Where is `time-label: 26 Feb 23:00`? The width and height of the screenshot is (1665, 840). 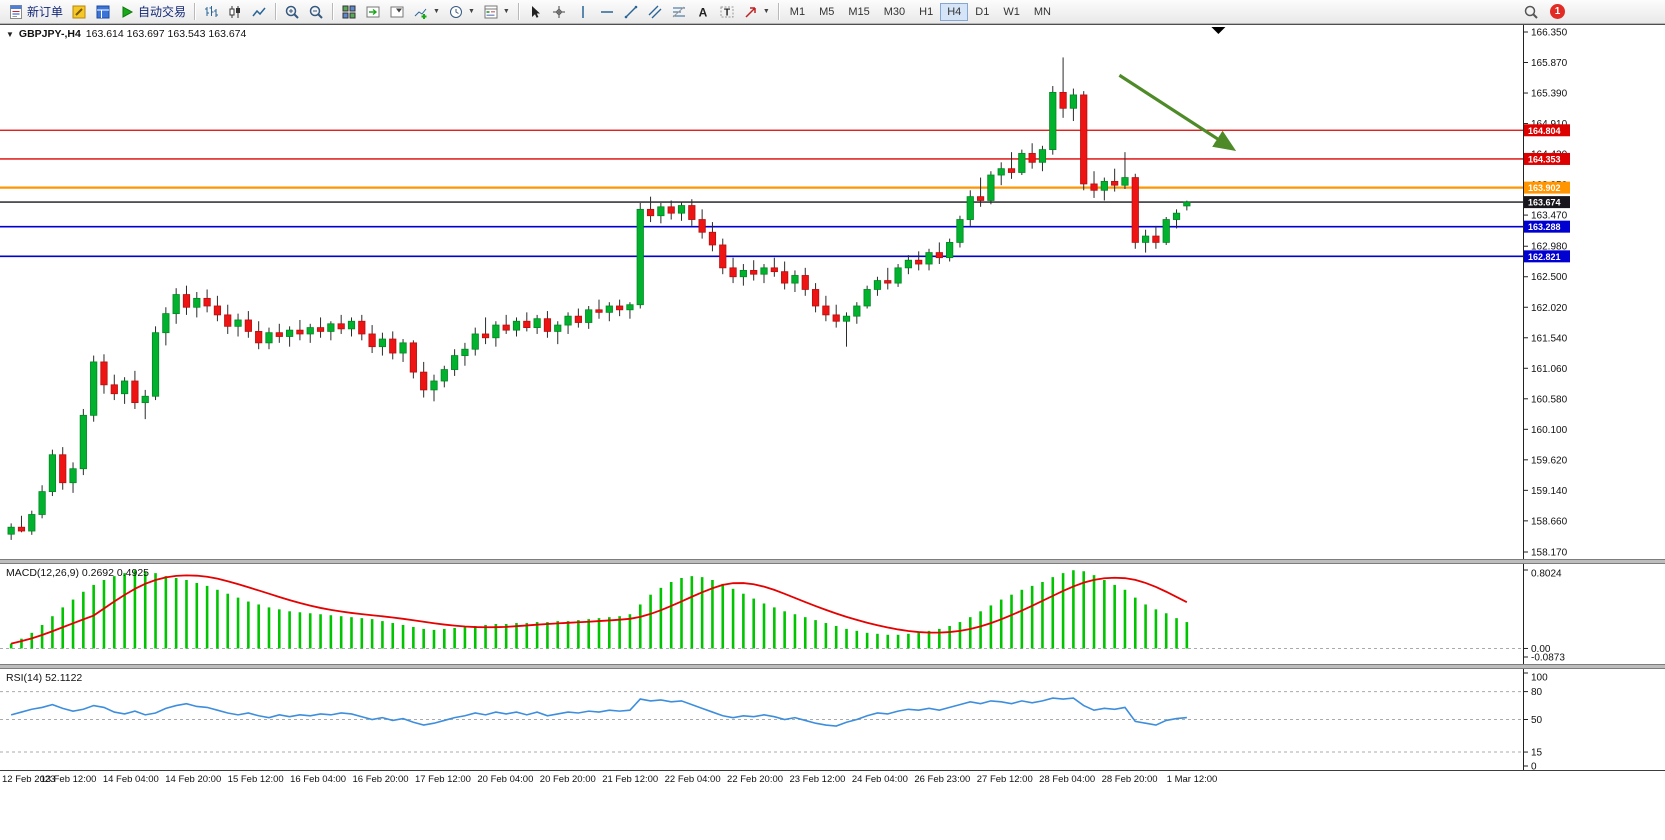
time-label: 26 Feb 23:00 is located at coordinates (942, 779).